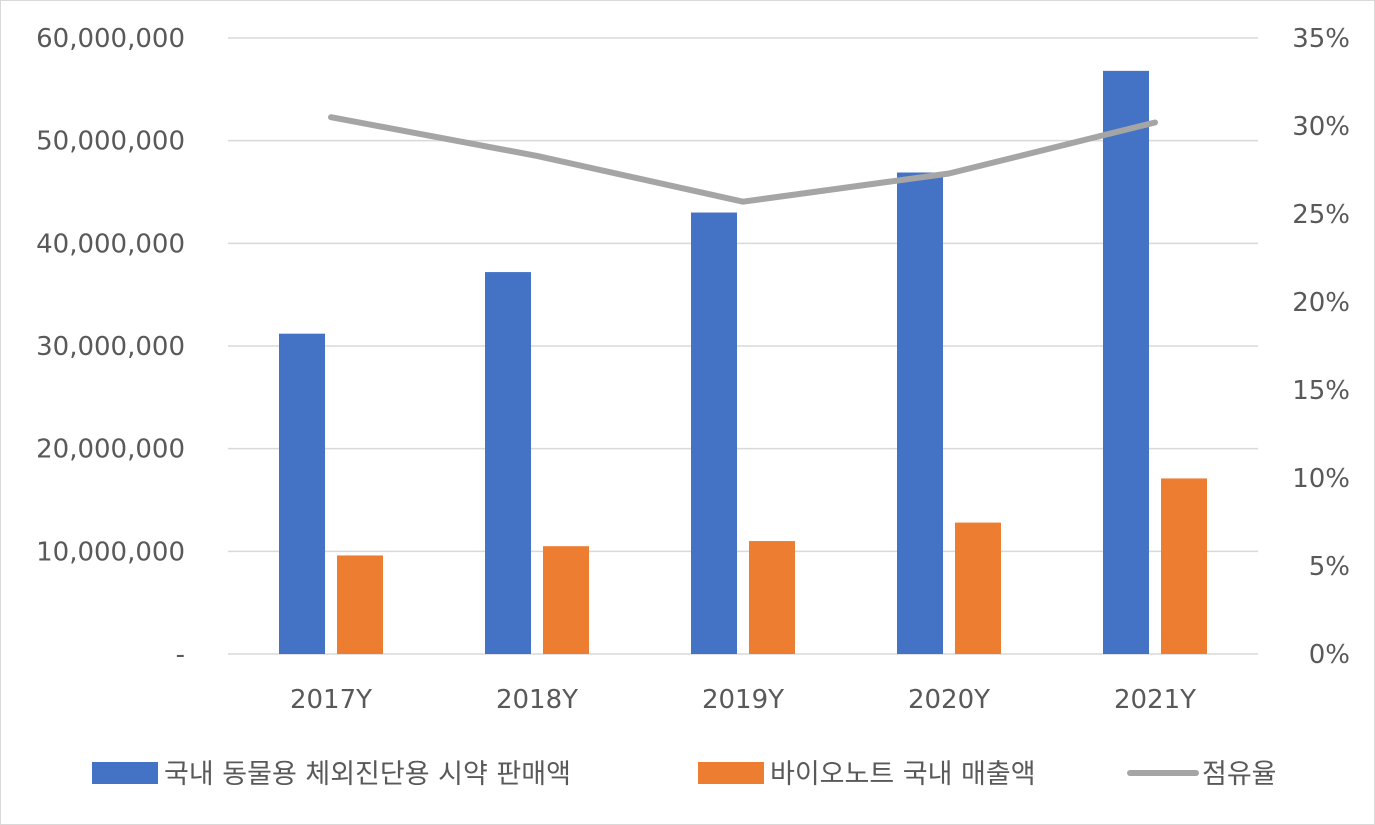  What do you see at coordinates (110, 39) in the screenshot?
I see `left-axis-tick-label: 60,000,000` at bounding box center [110, 39].